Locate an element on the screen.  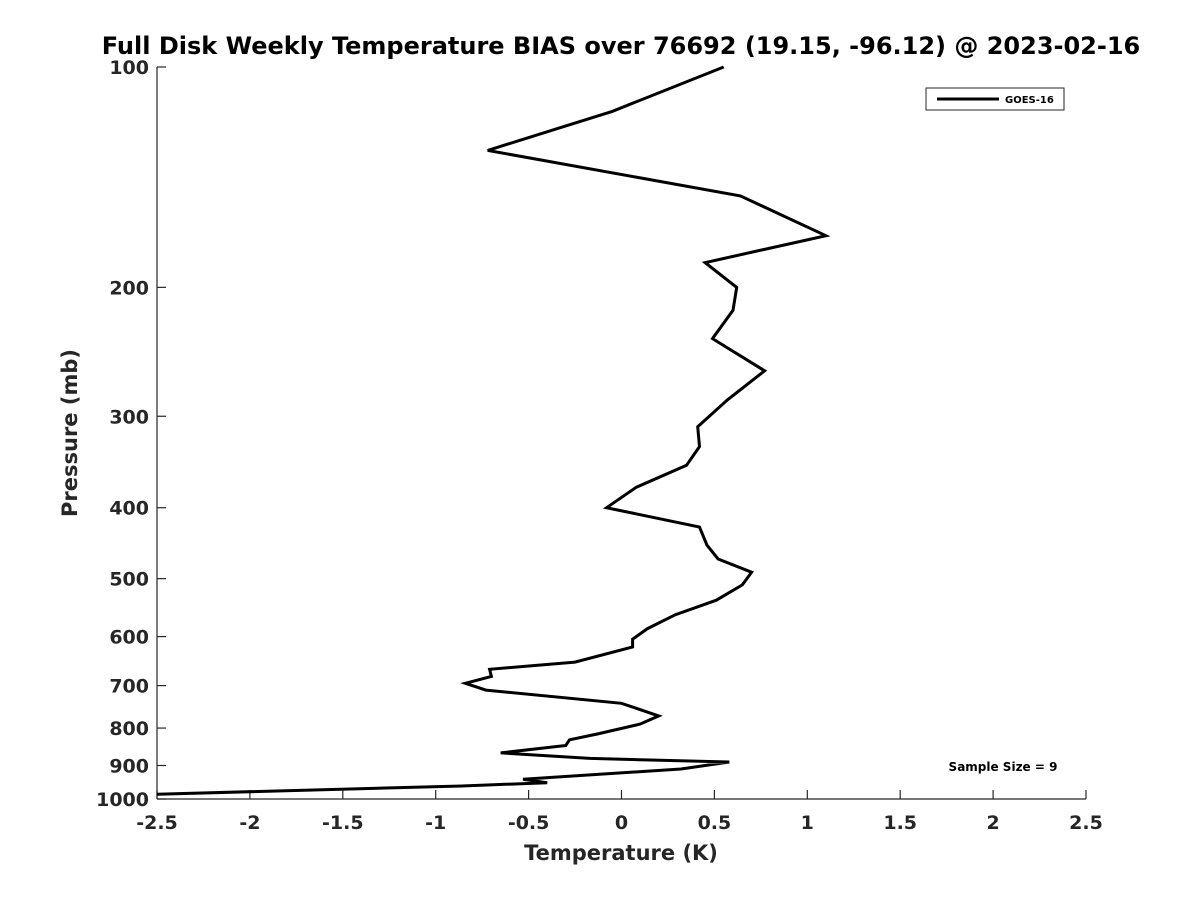
x-tick-label: -2.5 is located at coordinates (157, 823).